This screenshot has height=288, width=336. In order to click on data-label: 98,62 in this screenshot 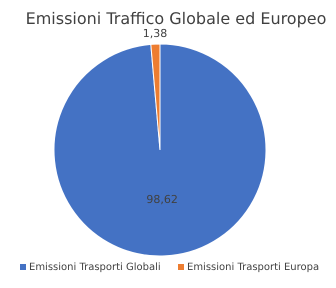, I will do `click(162, 199)`.